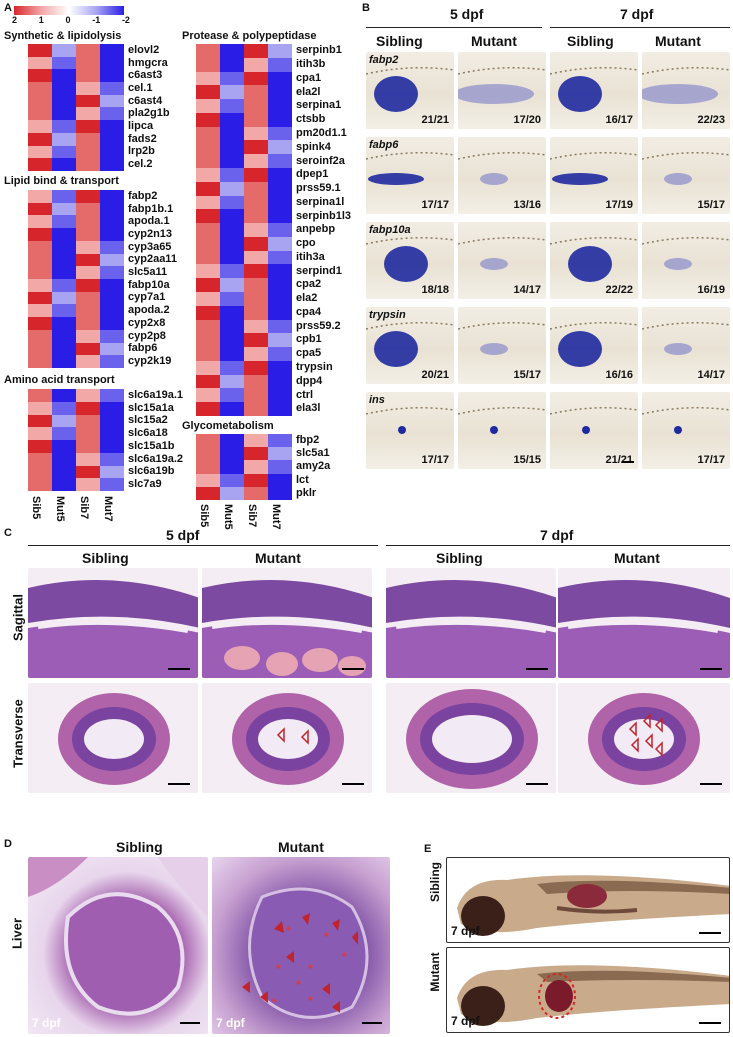 Image resolution: width=733 pixels, height=1037 pixels. Describe the element at coordinates (619, 460) in the screenshot. I see `fraction-label: 21/21` at that location.